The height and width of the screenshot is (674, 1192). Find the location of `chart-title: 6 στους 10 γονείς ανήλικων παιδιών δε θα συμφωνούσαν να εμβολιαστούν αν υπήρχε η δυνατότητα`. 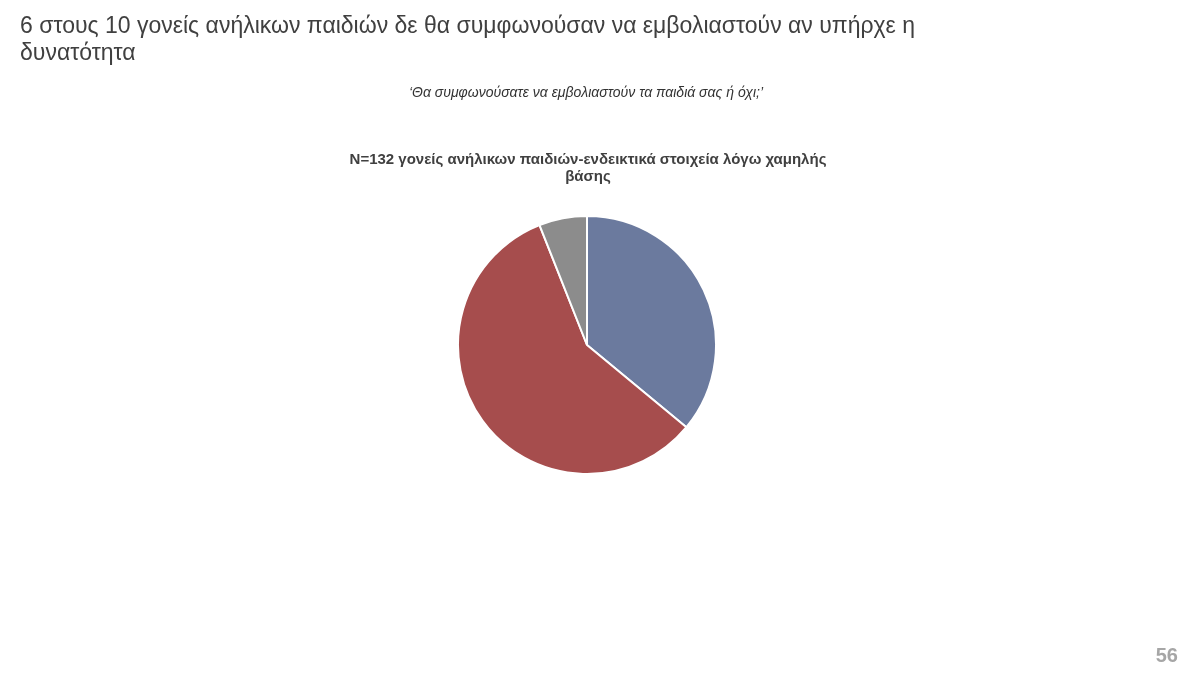

chart-title: 6 στους 10 γονείς ανήλικων παιδιών δε θα συμφωνούσαν να εμβολιαστούν αν υπήρχε η δυνατότητα is located at coordinates (468, 39).